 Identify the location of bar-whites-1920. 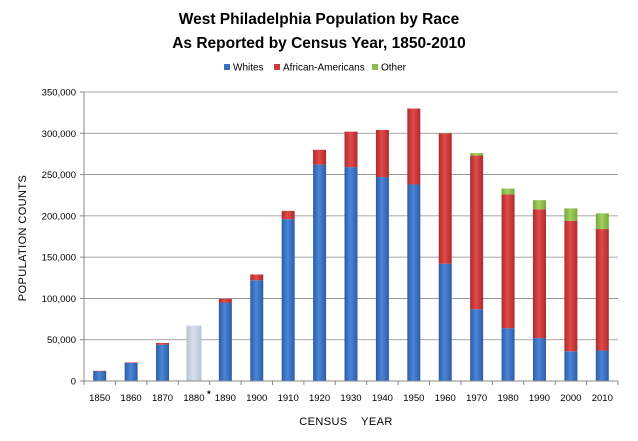
(320, 272).